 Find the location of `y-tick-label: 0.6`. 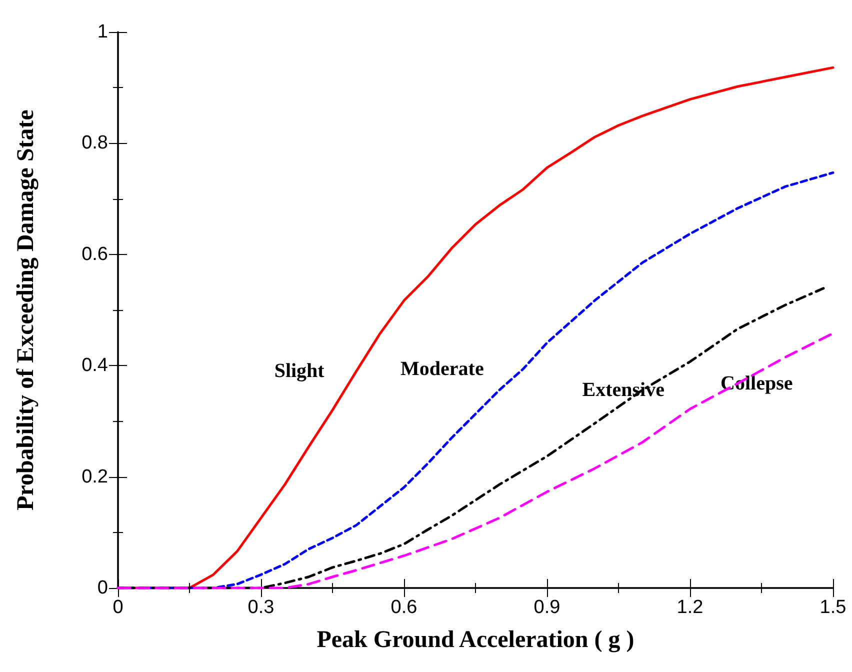

y-tick-label: 0.6 is located at coordinates (95, 254).